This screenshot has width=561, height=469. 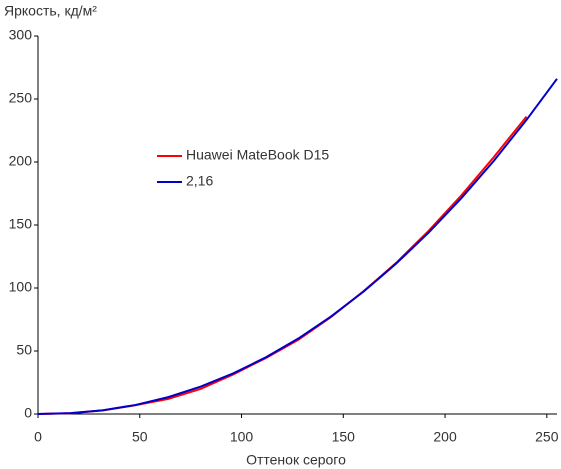 What do you see at coordinates (140, 437) in the screenshot?
I see `x-tick-label: 50` at bounding box center [140, 437].